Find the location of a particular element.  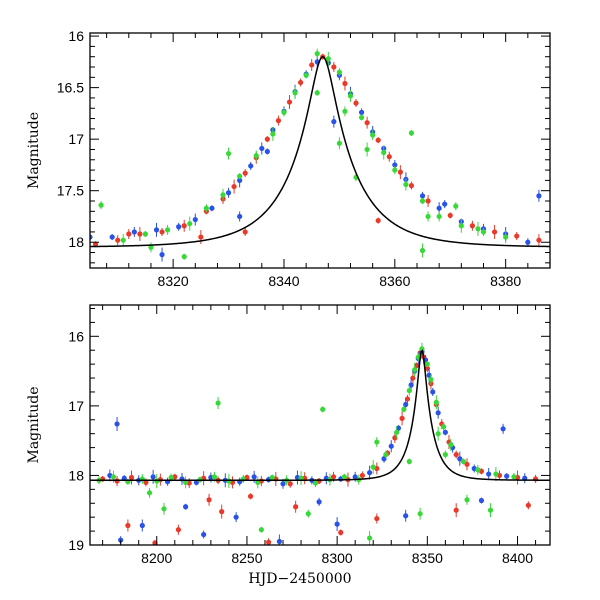

x-tick-label: 8250 is located at coordinates (246, 558).